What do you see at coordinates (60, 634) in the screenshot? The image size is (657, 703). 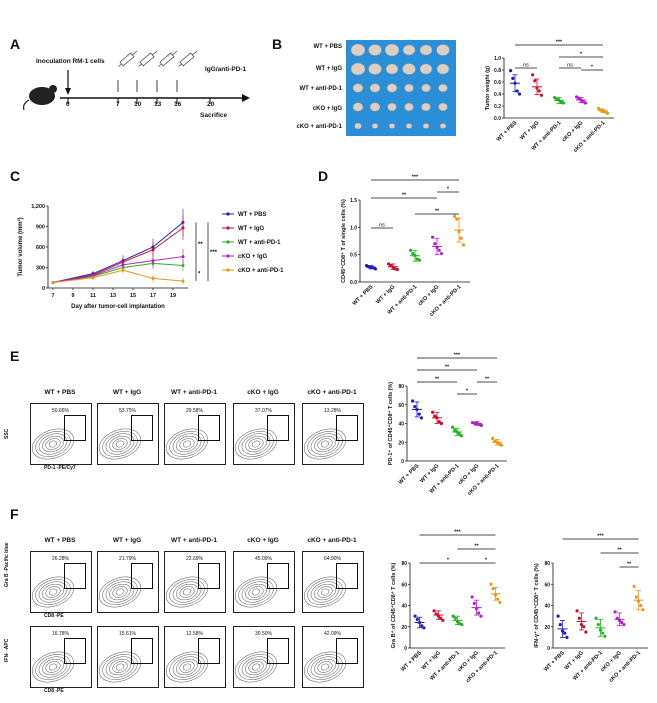 I see `gate-percentage: 16.78%` at bounding box center [60, 634].